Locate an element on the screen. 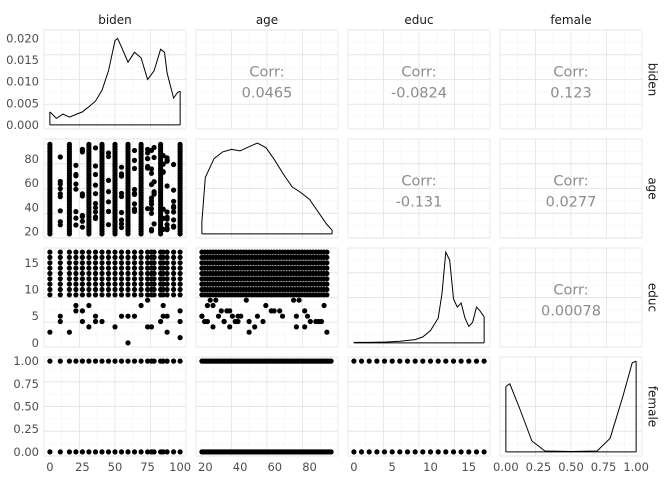 The image size is (672, 480). y-tick-label: 0.00 is located at coordinates (26, 452).